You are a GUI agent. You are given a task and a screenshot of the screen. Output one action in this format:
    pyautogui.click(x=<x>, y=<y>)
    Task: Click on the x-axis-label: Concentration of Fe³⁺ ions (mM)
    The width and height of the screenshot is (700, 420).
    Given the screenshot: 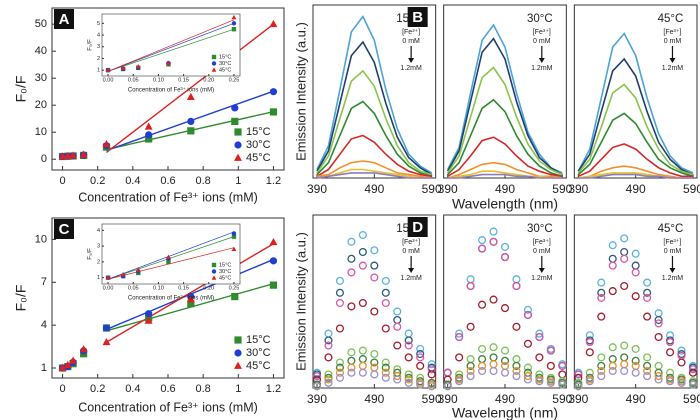 What is the action you would take?
    pyautogui.click(x=171, y=90)
    